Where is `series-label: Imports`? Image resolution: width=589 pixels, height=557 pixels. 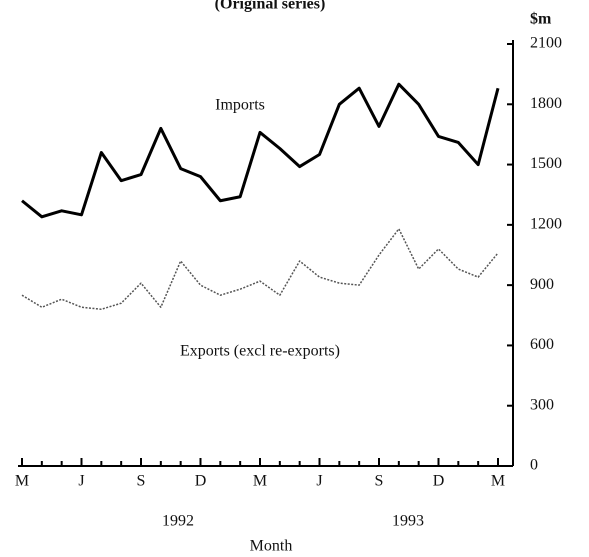
series-label: Imports is located at coordinates (240, 105).